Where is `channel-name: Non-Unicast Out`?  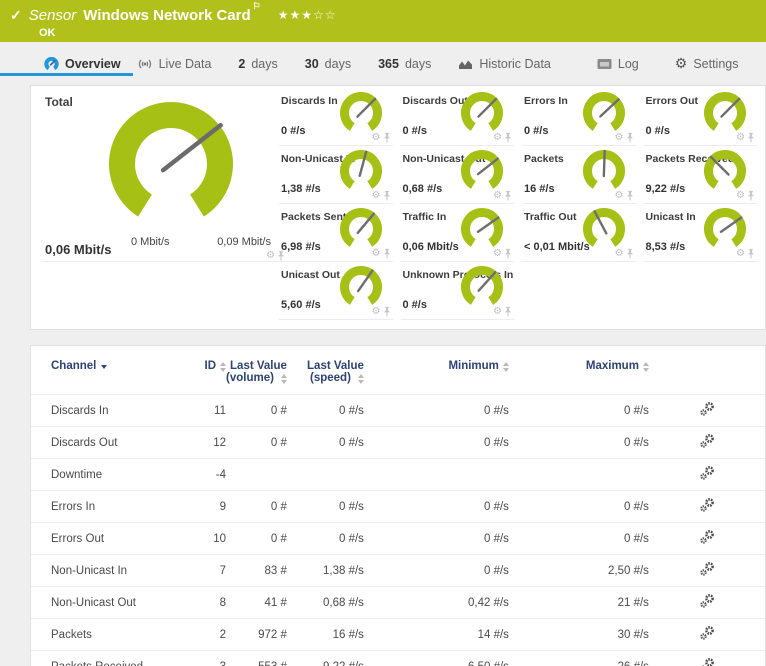 channel-name: Non-Unicast Out is located at coordinates (101, 602).